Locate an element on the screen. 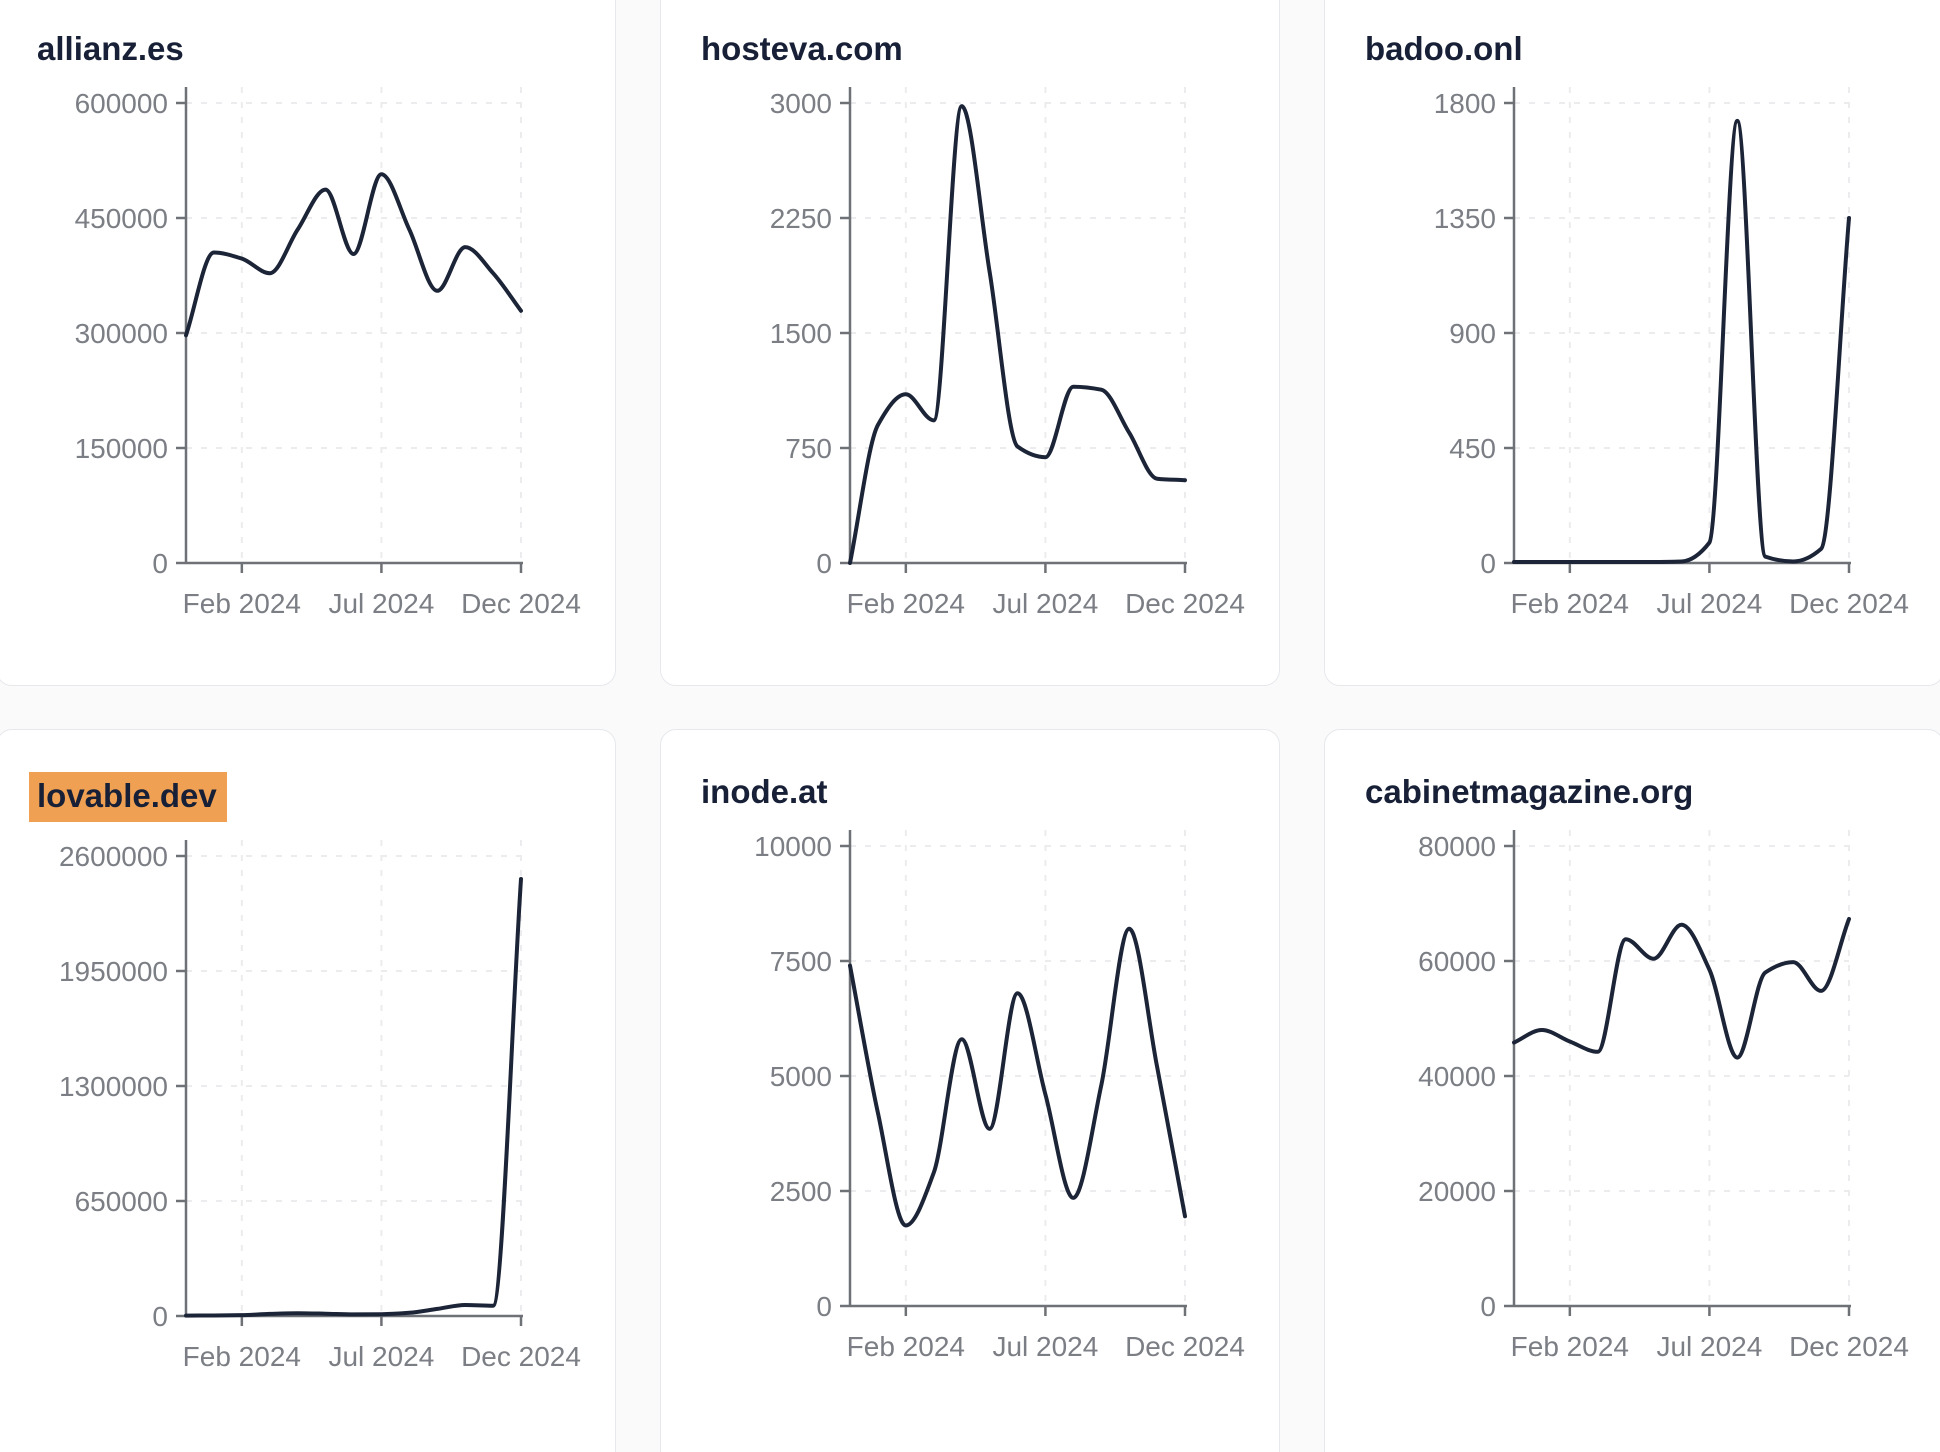 The height and width of the screenshot is (1452, 1940). y-tick-label: 20000 is located at coordinates (1457, 1190).